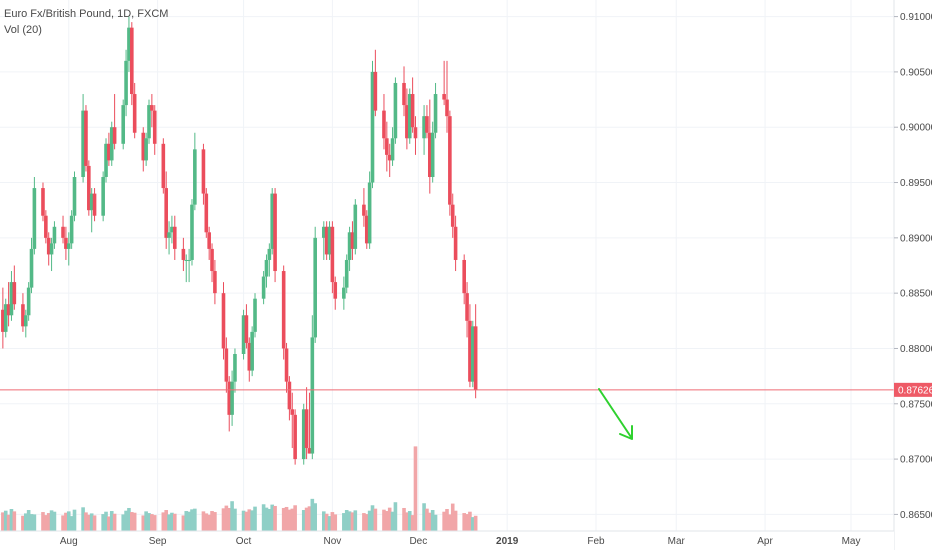 This screenshot has height=550, width=932. Describe the element at coordinates (460, 541) in the screenshot. I see `time-axis: Aug Sep Oct Nov Dec 2019 Feb Mar Apr May` at that location.